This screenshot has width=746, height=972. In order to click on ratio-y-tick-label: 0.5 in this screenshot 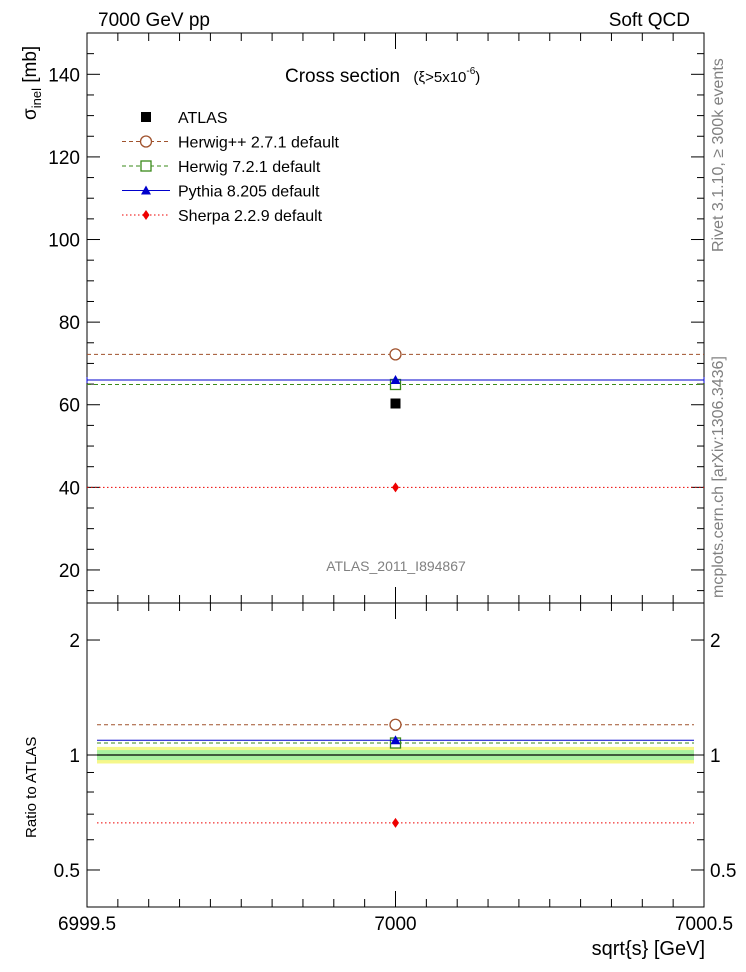, I will do `click(67, 871)`.